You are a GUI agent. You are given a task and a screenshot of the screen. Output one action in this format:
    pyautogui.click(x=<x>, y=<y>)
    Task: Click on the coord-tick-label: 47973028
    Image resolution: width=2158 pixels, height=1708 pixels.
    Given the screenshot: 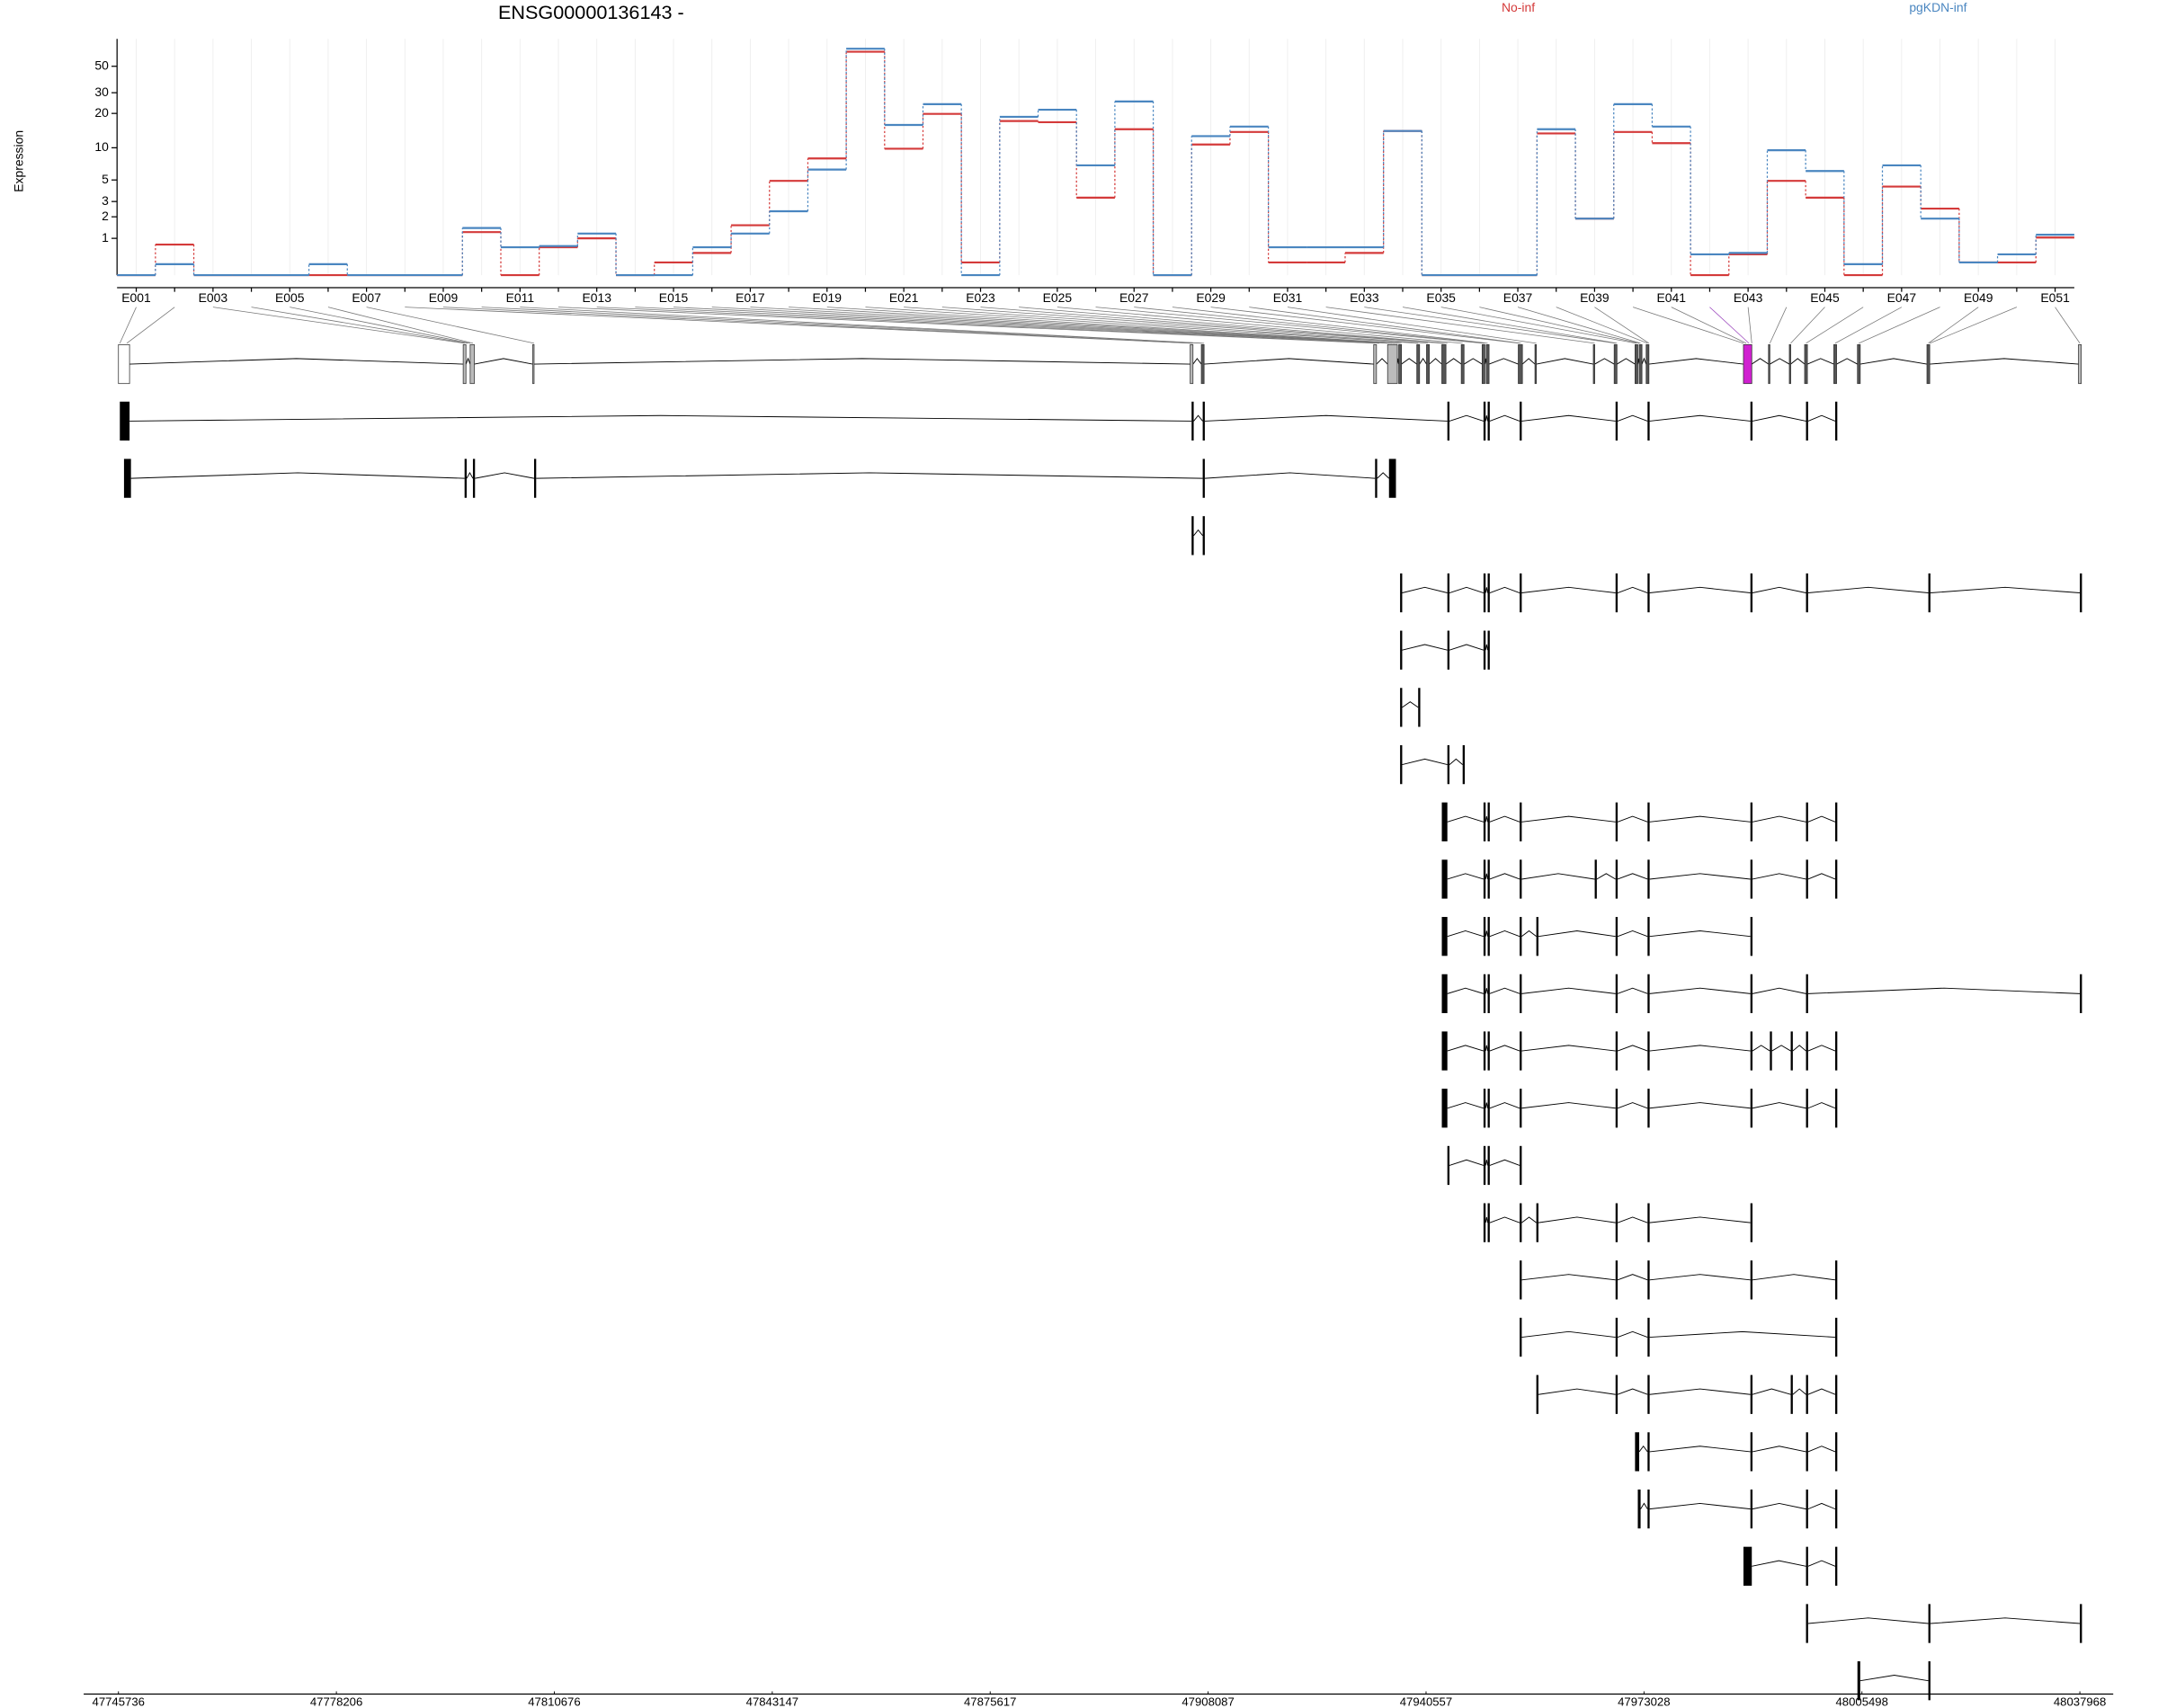 What is the action you would take?
    pyautogui.click(x=1644, y=1701)
    